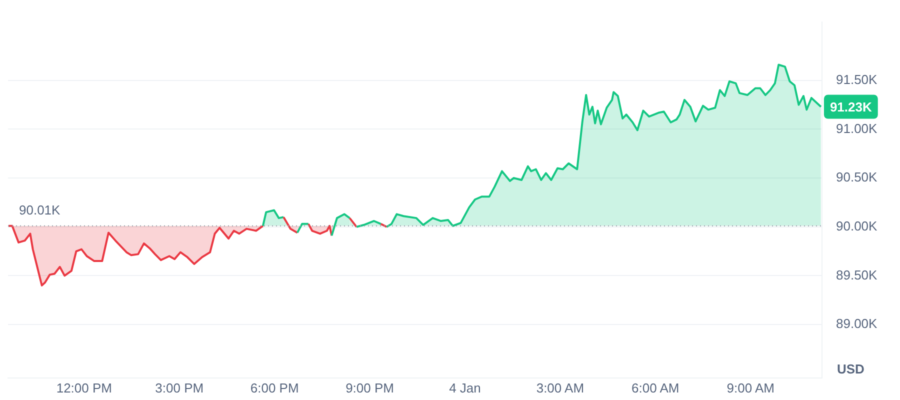 The width and height of the screenshot is (900, 400). What do you see at coordinates (656, 388) in the screenshot?
I see `x-tick-label: 6:00 AM` at bounding box center [656, 388].